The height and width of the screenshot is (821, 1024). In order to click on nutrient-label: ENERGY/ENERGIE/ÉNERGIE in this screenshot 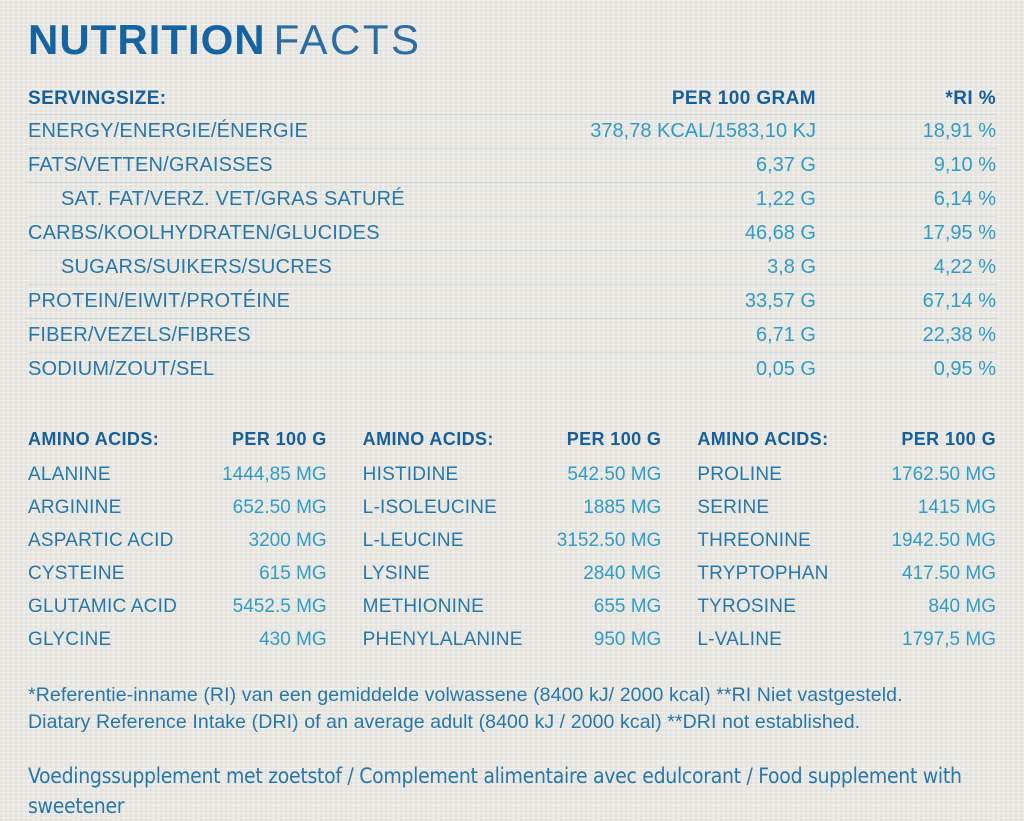, I will do `click(168, 131)`.